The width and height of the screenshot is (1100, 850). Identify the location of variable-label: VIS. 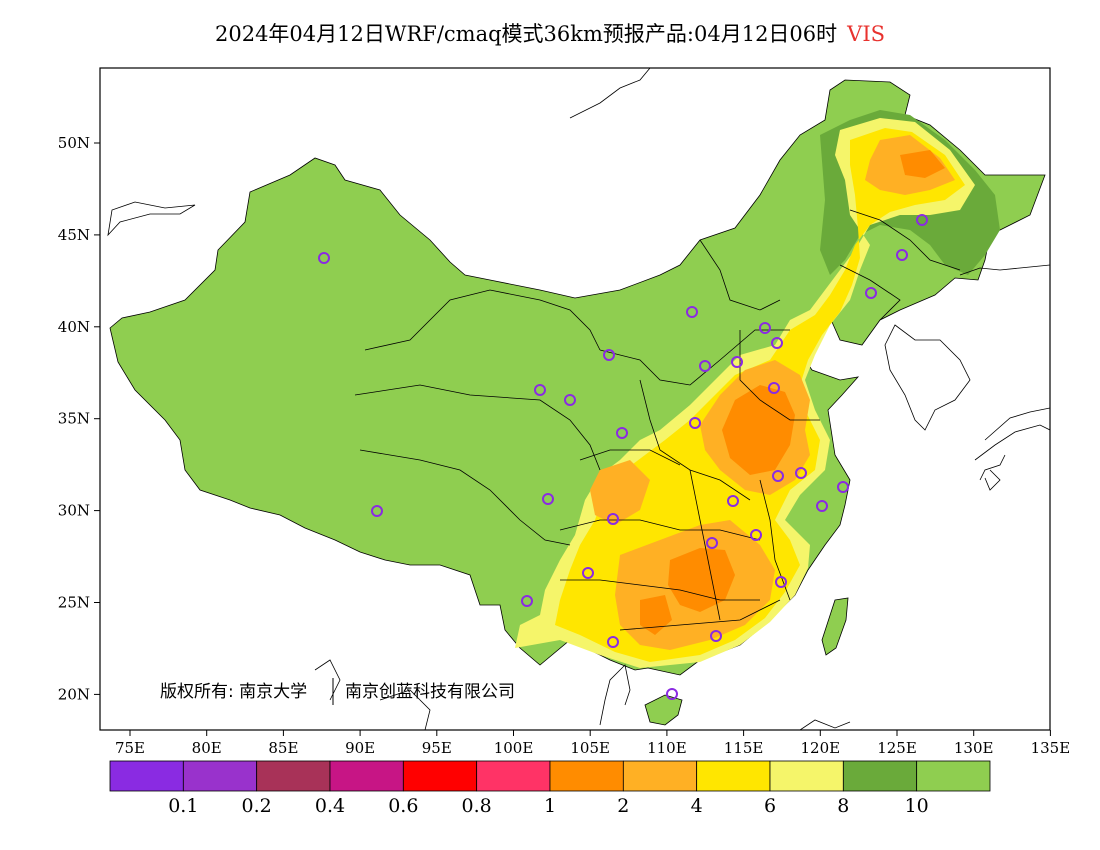
(866, 34).